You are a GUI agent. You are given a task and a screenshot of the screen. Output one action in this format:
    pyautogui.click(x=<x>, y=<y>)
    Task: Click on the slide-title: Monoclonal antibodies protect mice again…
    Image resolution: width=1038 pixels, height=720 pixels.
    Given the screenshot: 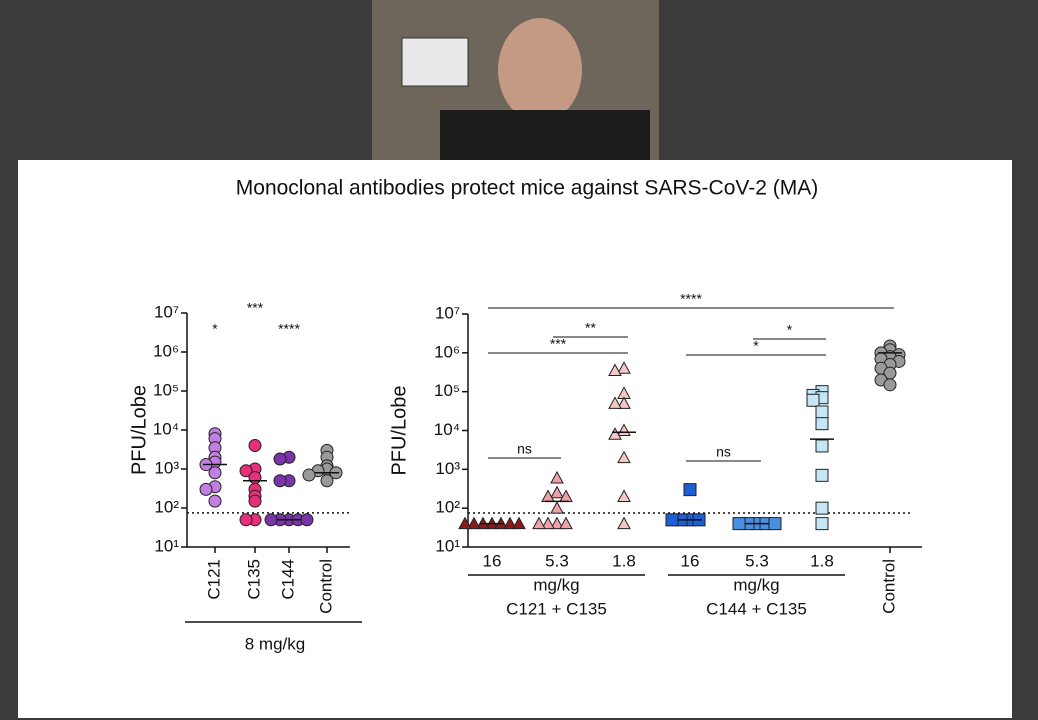 What is the action you would take?
    pyautogui.click(x=527, y=188)
    